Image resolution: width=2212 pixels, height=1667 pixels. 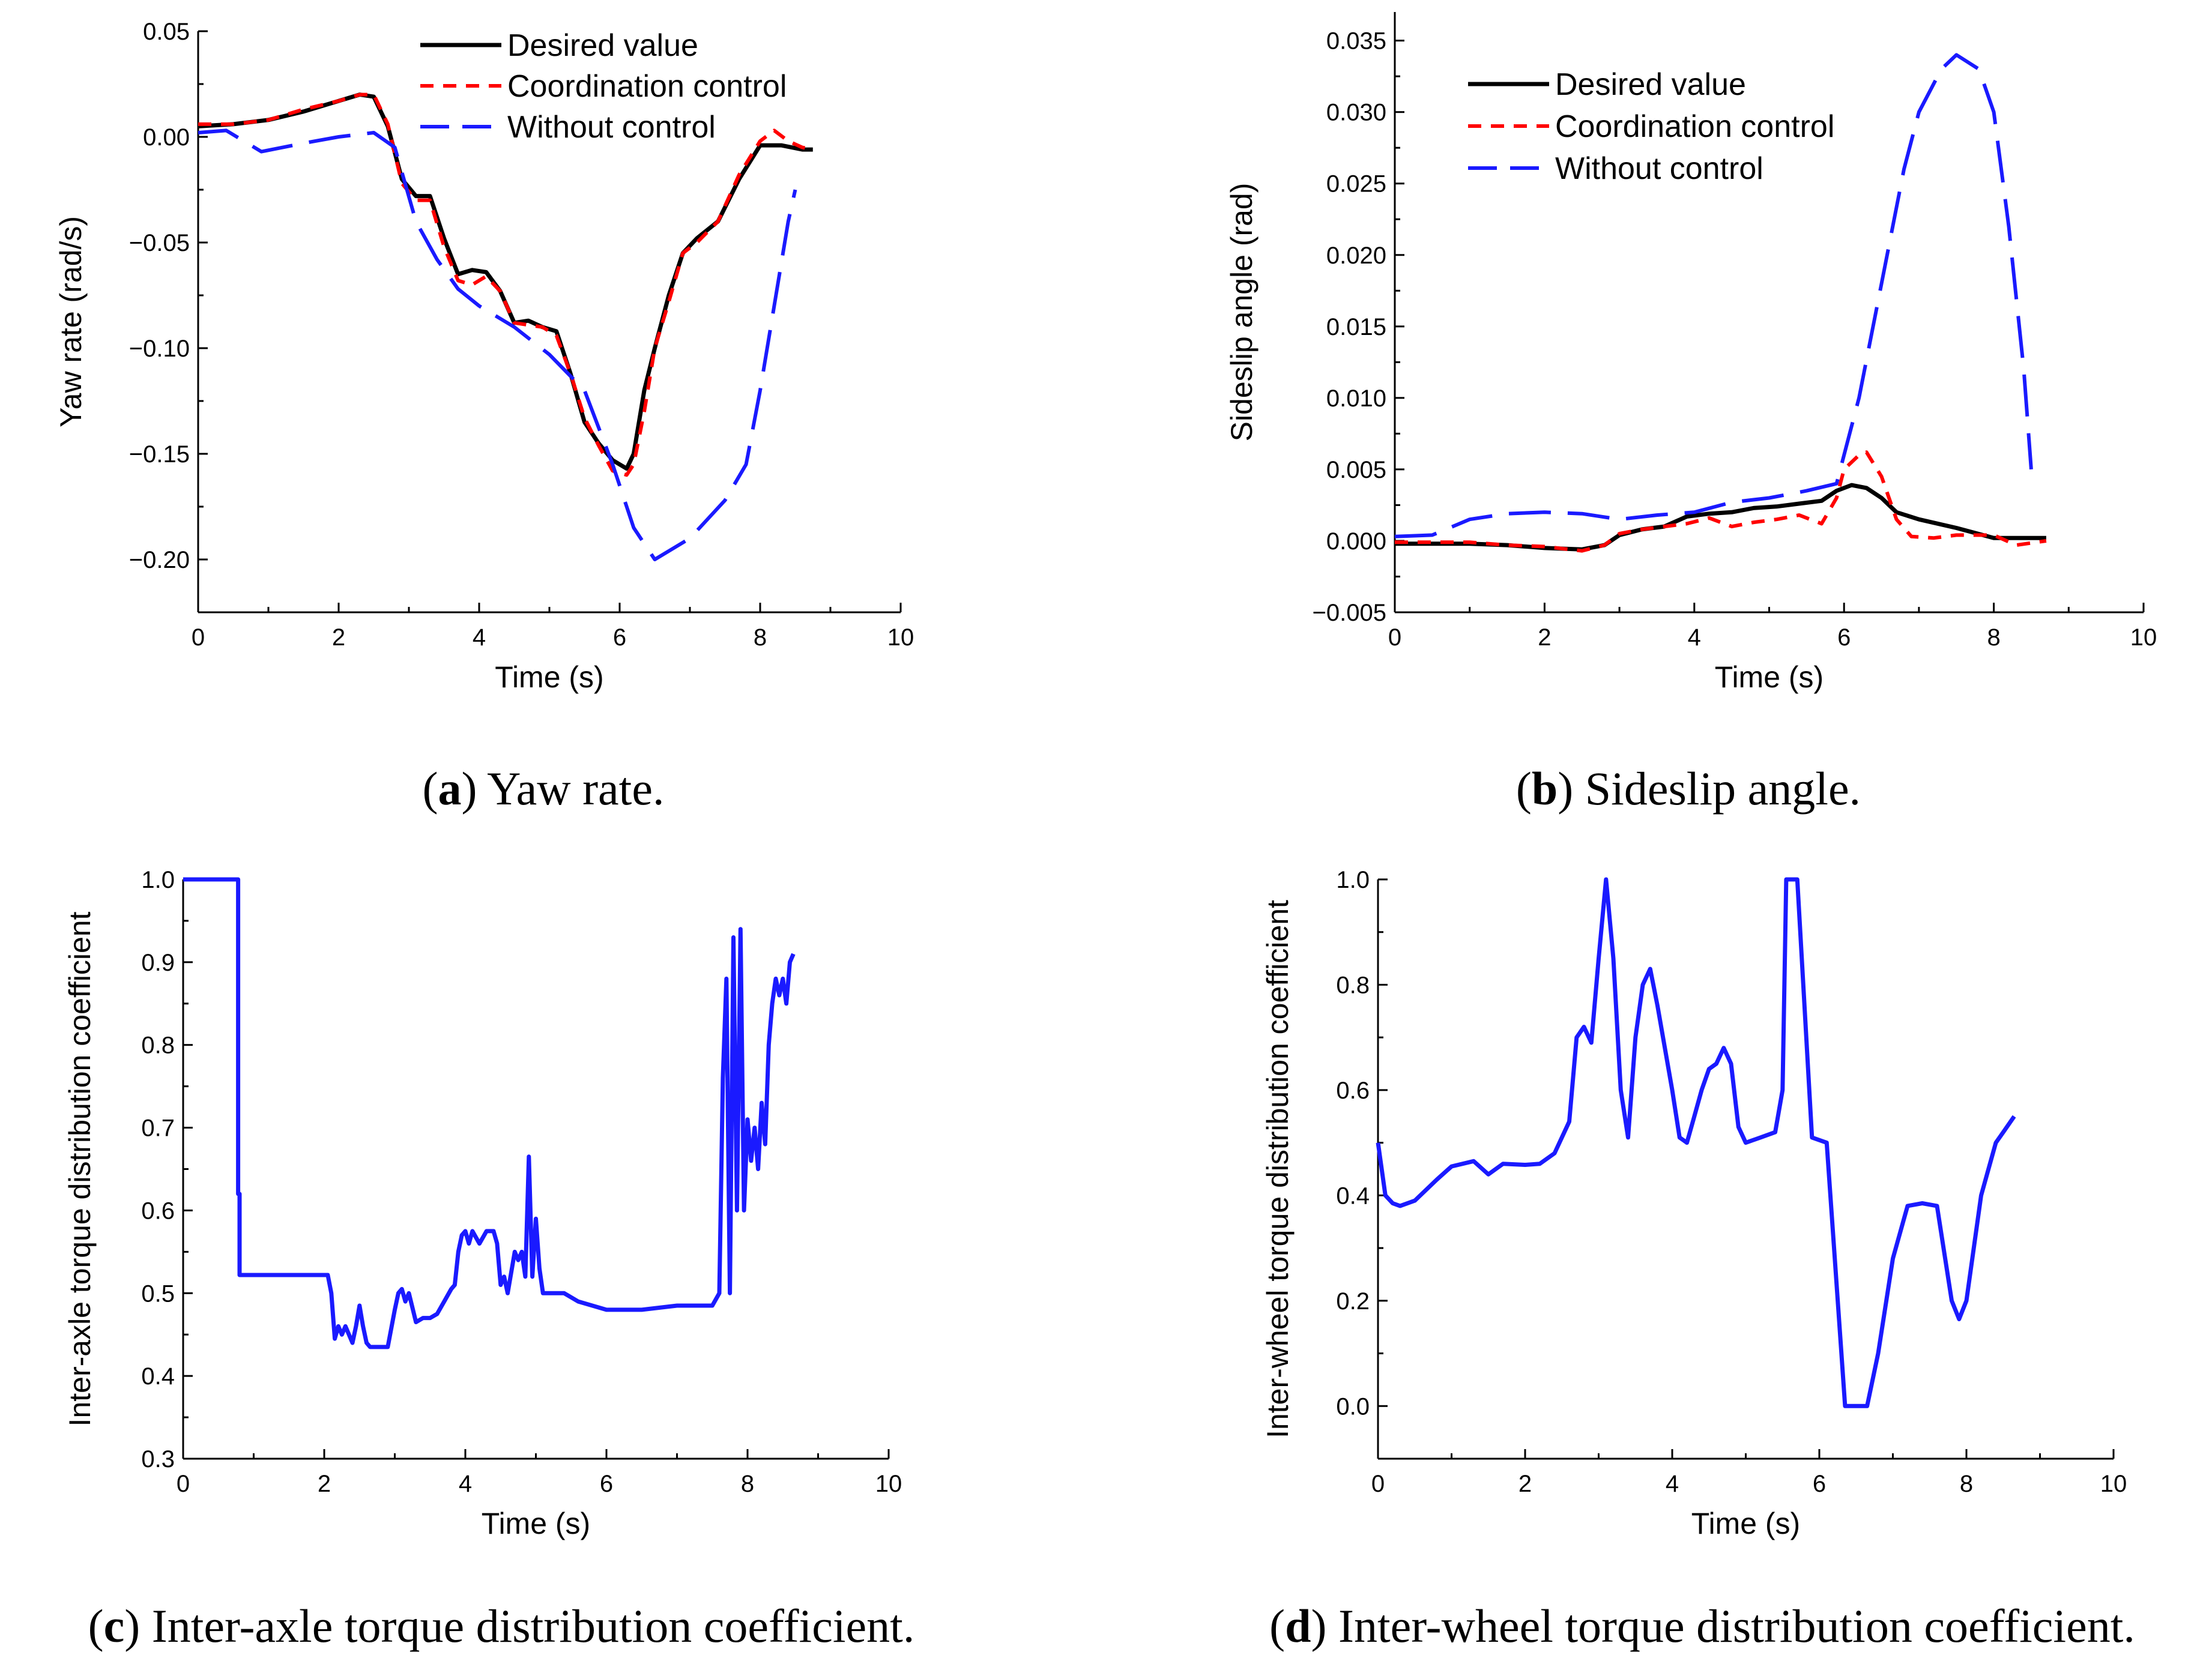 I want to click on caption-letter: b, so click(x=1545, y=788).